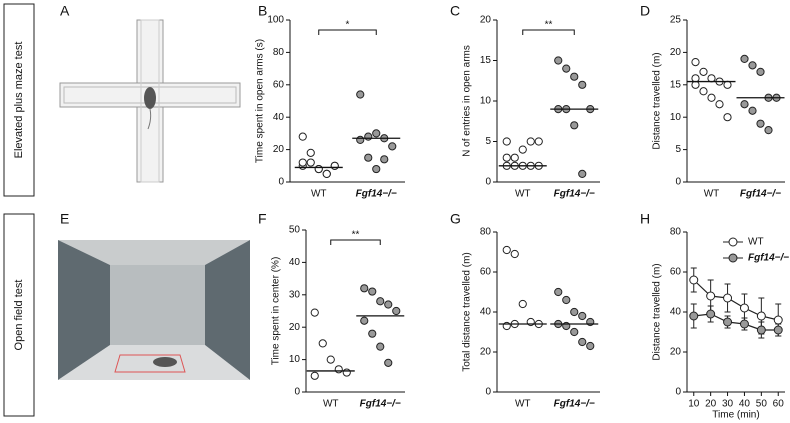  Describe the element at coordinates (745, 404) in the screenshot. I see `x-tick-label: 40` at that location.